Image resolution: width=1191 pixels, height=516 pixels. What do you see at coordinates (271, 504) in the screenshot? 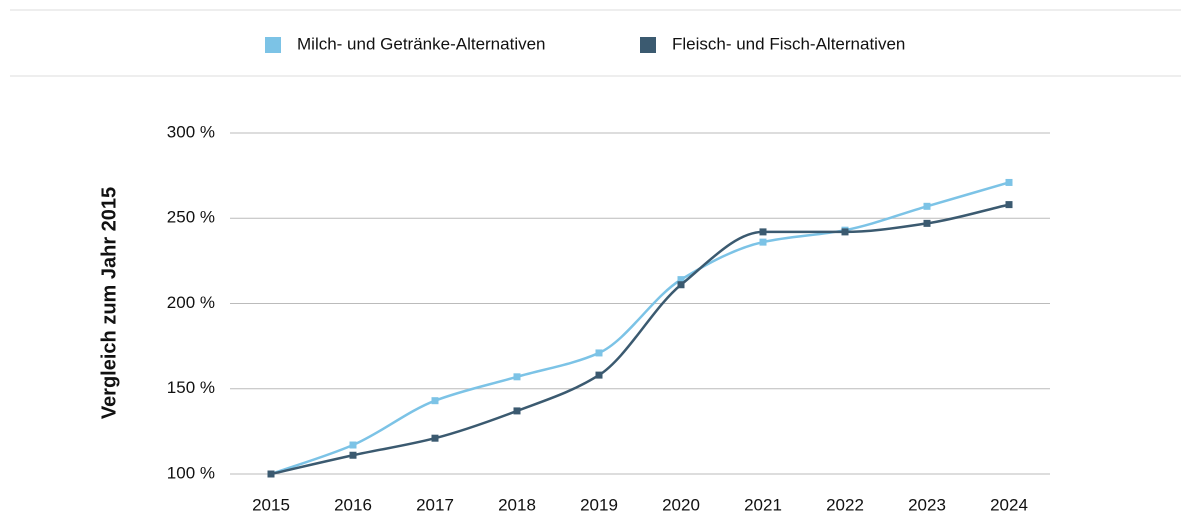
I see `x-tick-label: 2015` at bounding box center [271, 504].